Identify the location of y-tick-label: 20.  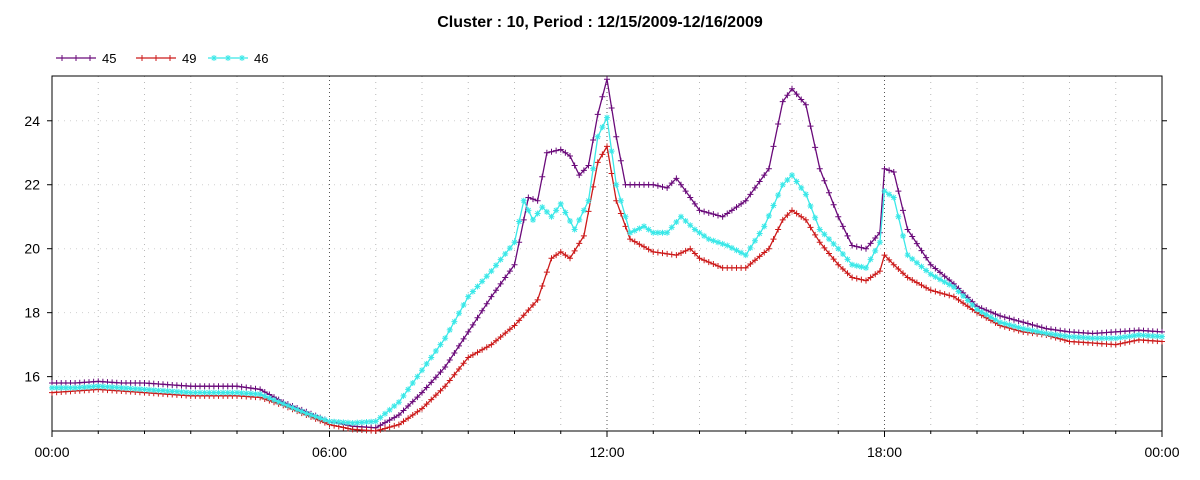
(32, 249).